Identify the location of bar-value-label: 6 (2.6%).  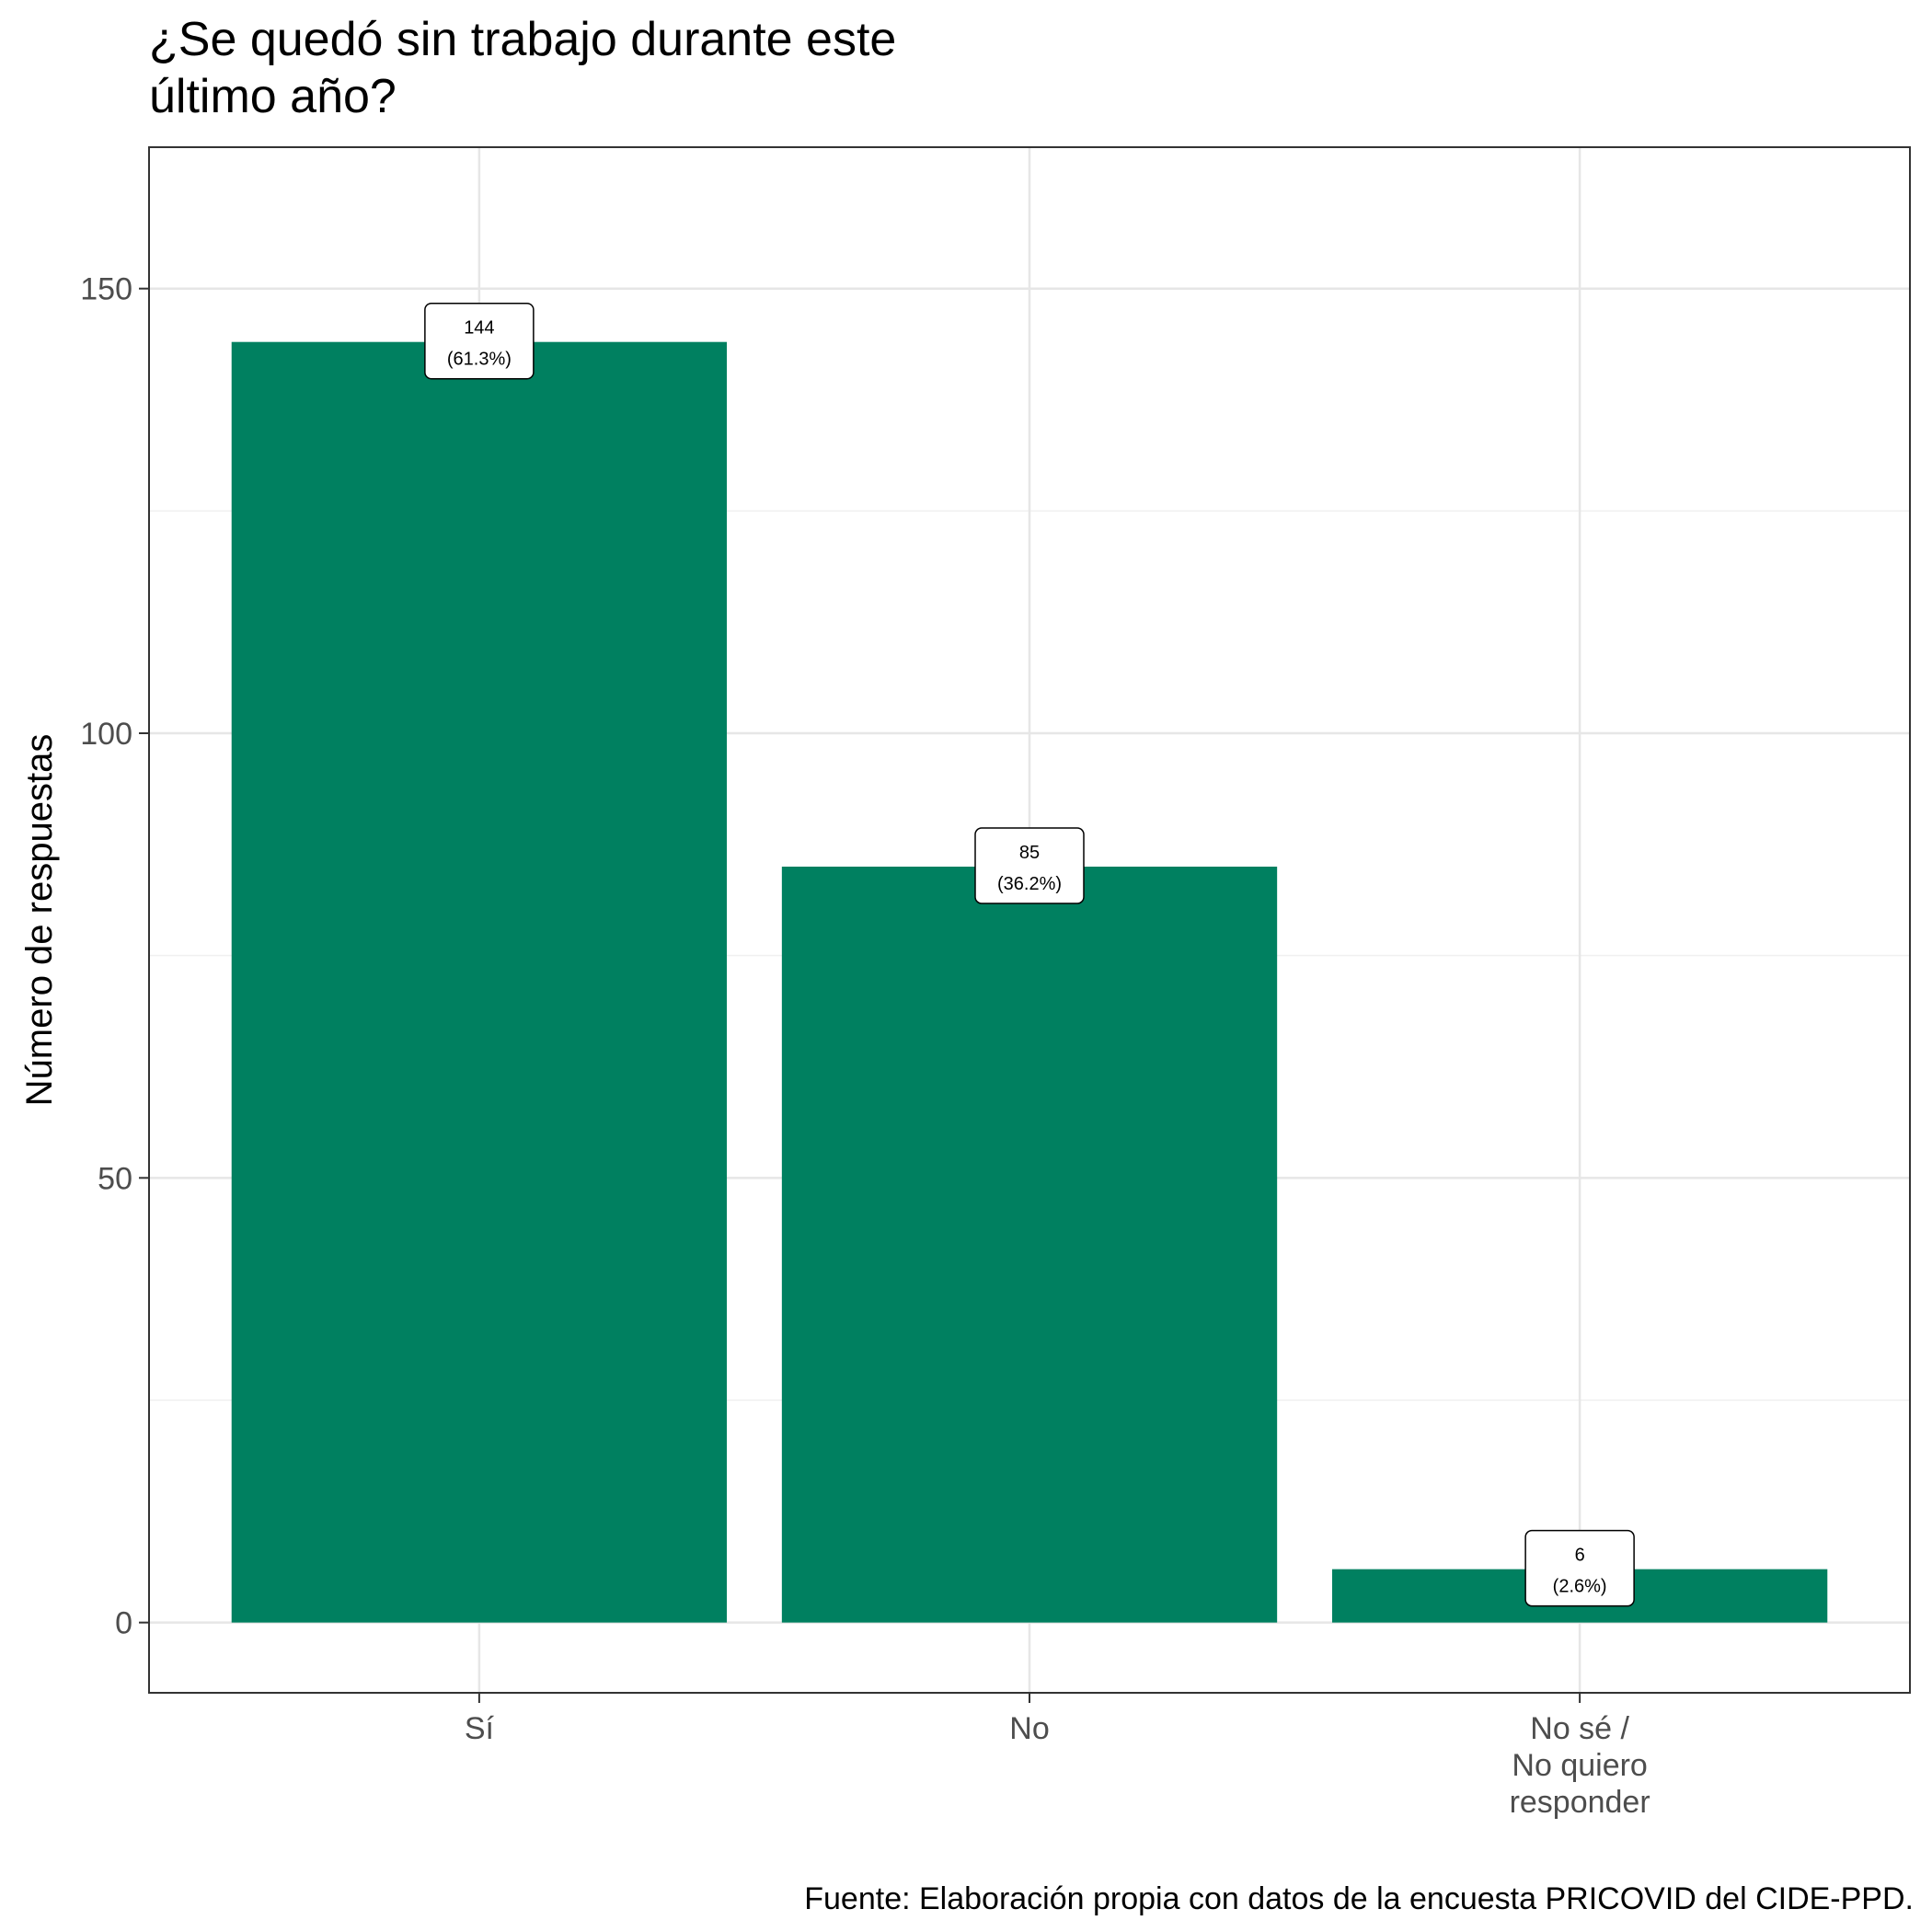
(1579, 1568).